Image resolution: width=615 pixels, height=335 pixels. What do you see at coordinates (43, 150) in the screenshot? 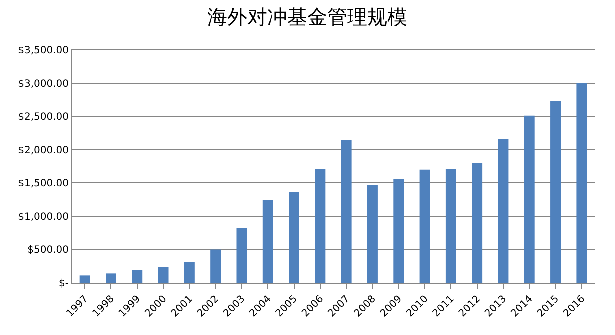
I see `y-tick-label: $2,000.00` at bounding box center [43, 150].